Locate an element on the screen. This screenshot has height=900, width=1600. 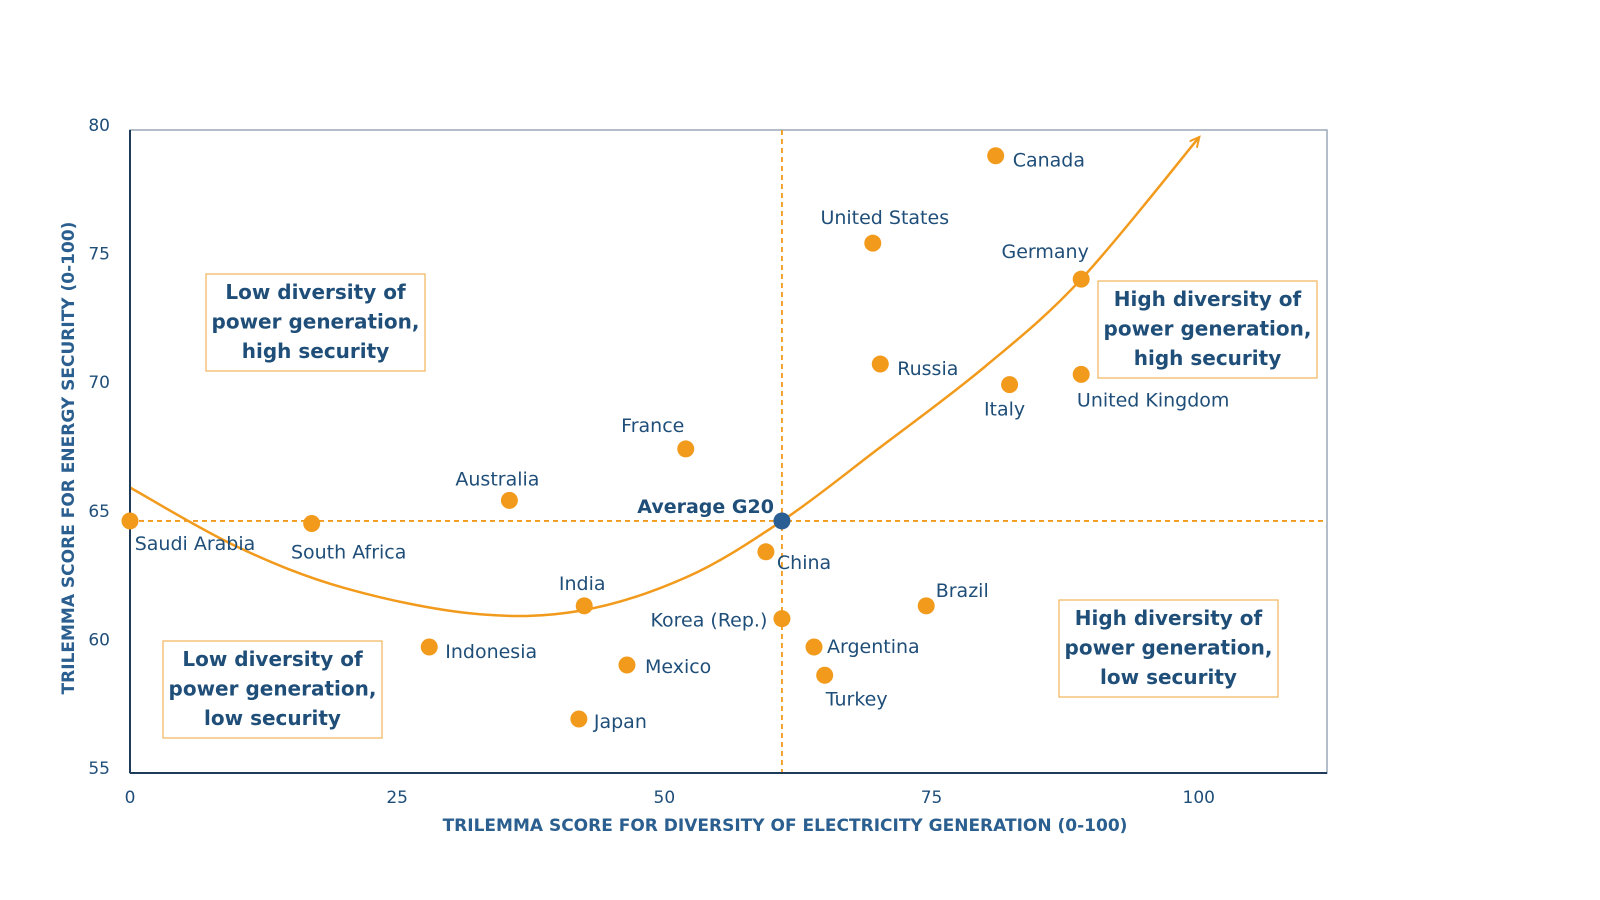
point-label: Australia is located at coordinates (497, 479).